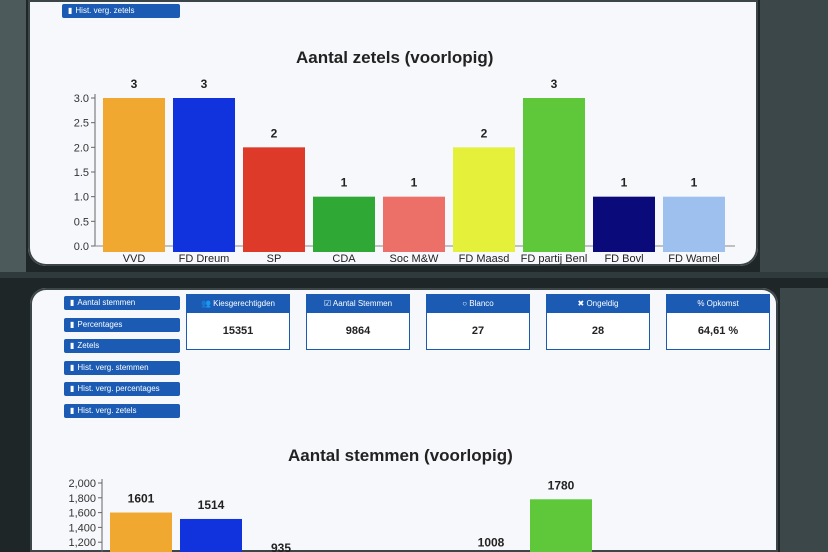  What do you see at coordinates (804, 420) in the screenshot?
I see `right-edge-bottom` at bounding box center [804, 420].